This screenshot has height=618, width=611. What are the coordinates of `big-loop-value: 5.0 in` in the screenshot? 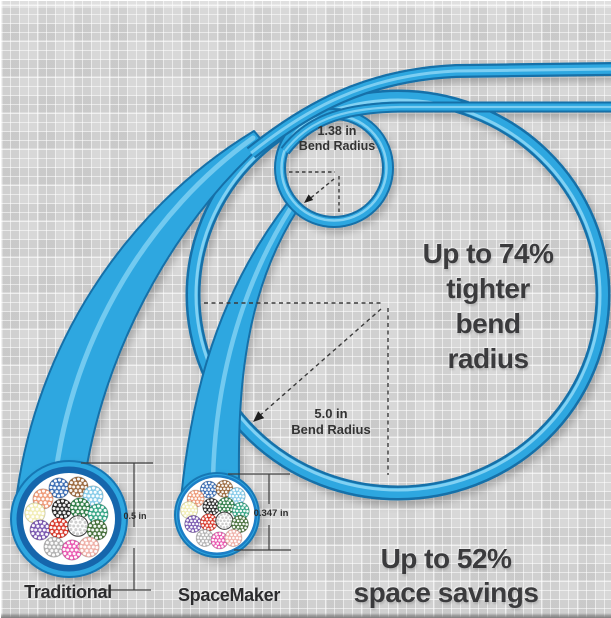 It's located at (331, 413).